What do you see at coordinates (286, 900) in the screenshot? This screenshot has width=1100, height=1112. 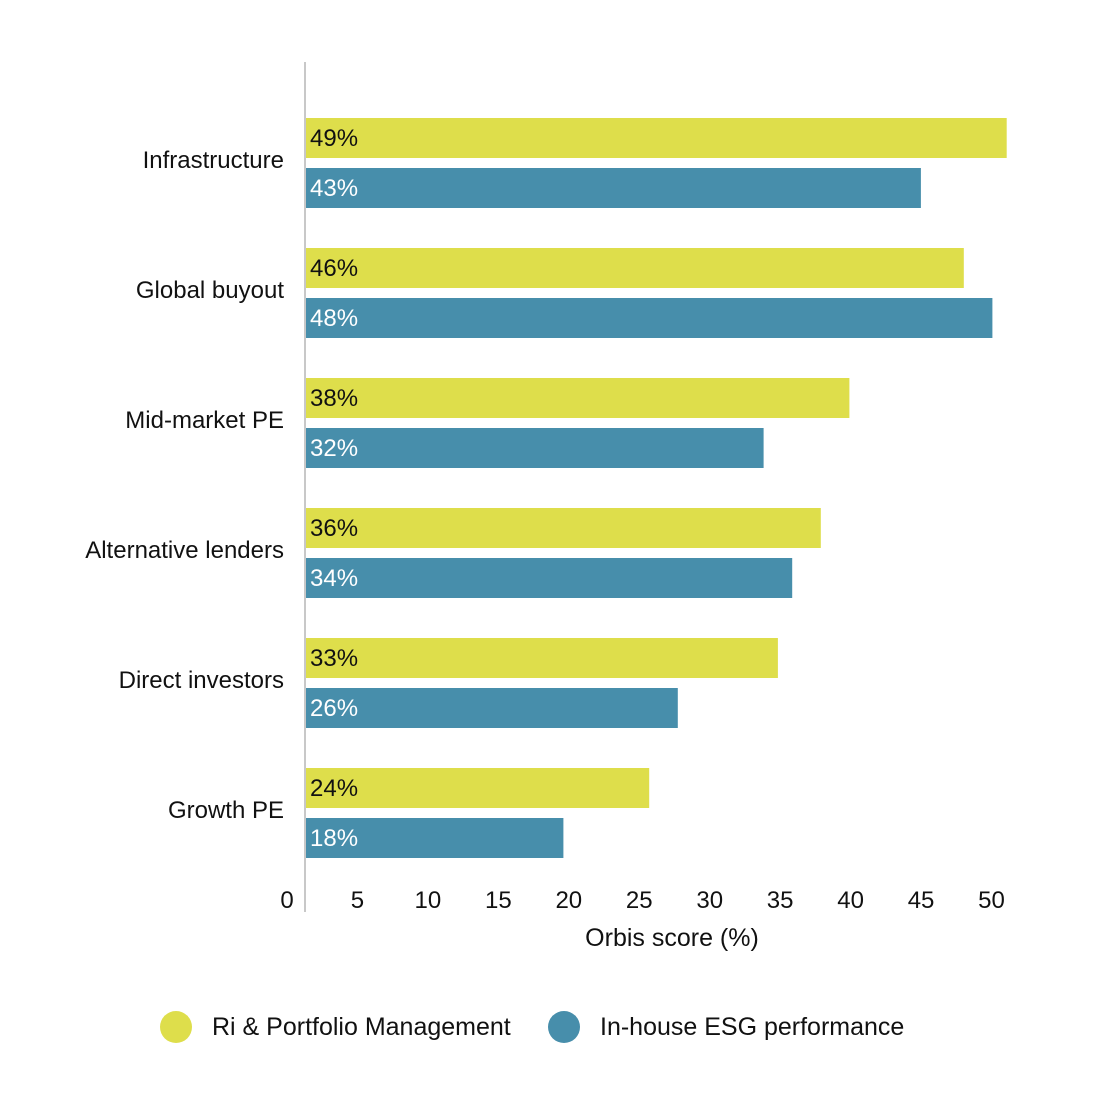 I see `x-tick-label: 0` at bounding box center [286, 900].